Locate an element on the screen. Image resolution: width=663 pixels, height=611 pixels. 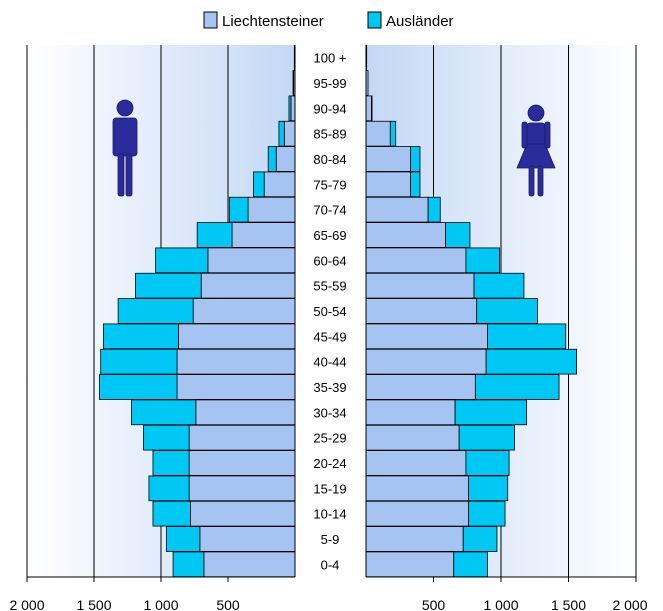
age-label-60-64: 60-64 is located at coordinates (329, 260).